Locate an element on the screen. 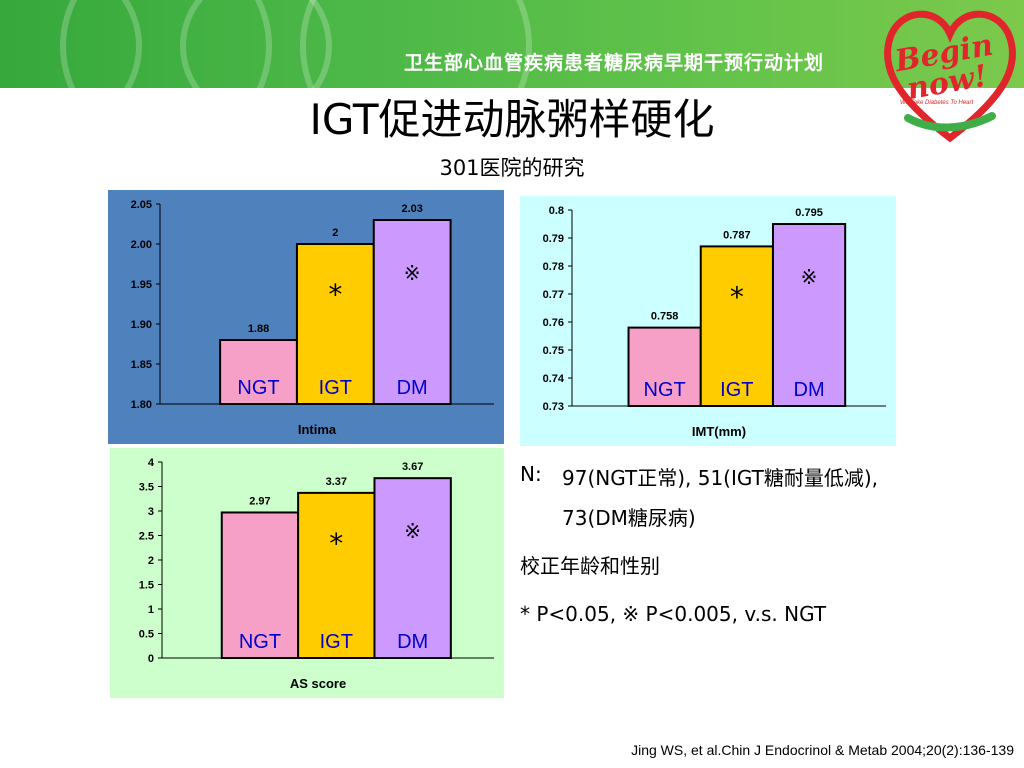 This screenshot has height=768, width=1024. n-row: N: 97(NGT正常), 51(IGT糖耐量低减), is located at coordinates (760, 477).